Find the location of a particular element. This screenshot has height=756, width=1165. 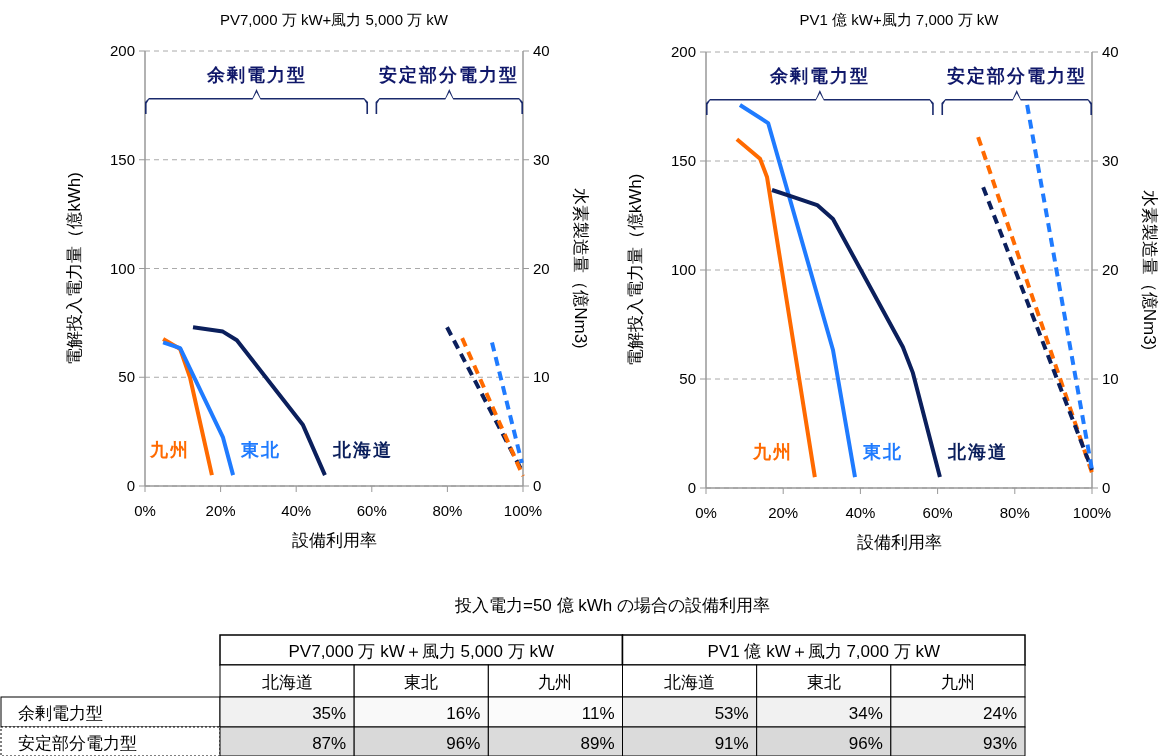

data-label: 16% is located at coordinates (463, 713).